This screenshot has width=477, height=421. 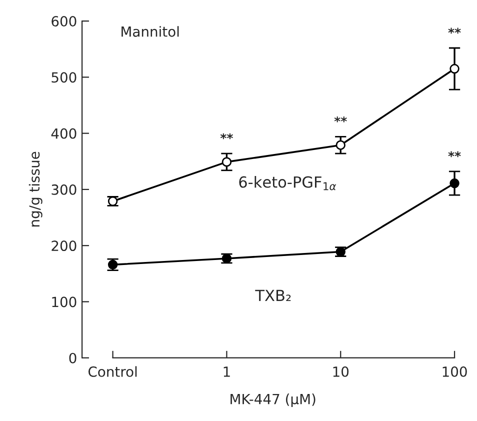 I want to click on text: TXB₂, so click(x=273, y=296).